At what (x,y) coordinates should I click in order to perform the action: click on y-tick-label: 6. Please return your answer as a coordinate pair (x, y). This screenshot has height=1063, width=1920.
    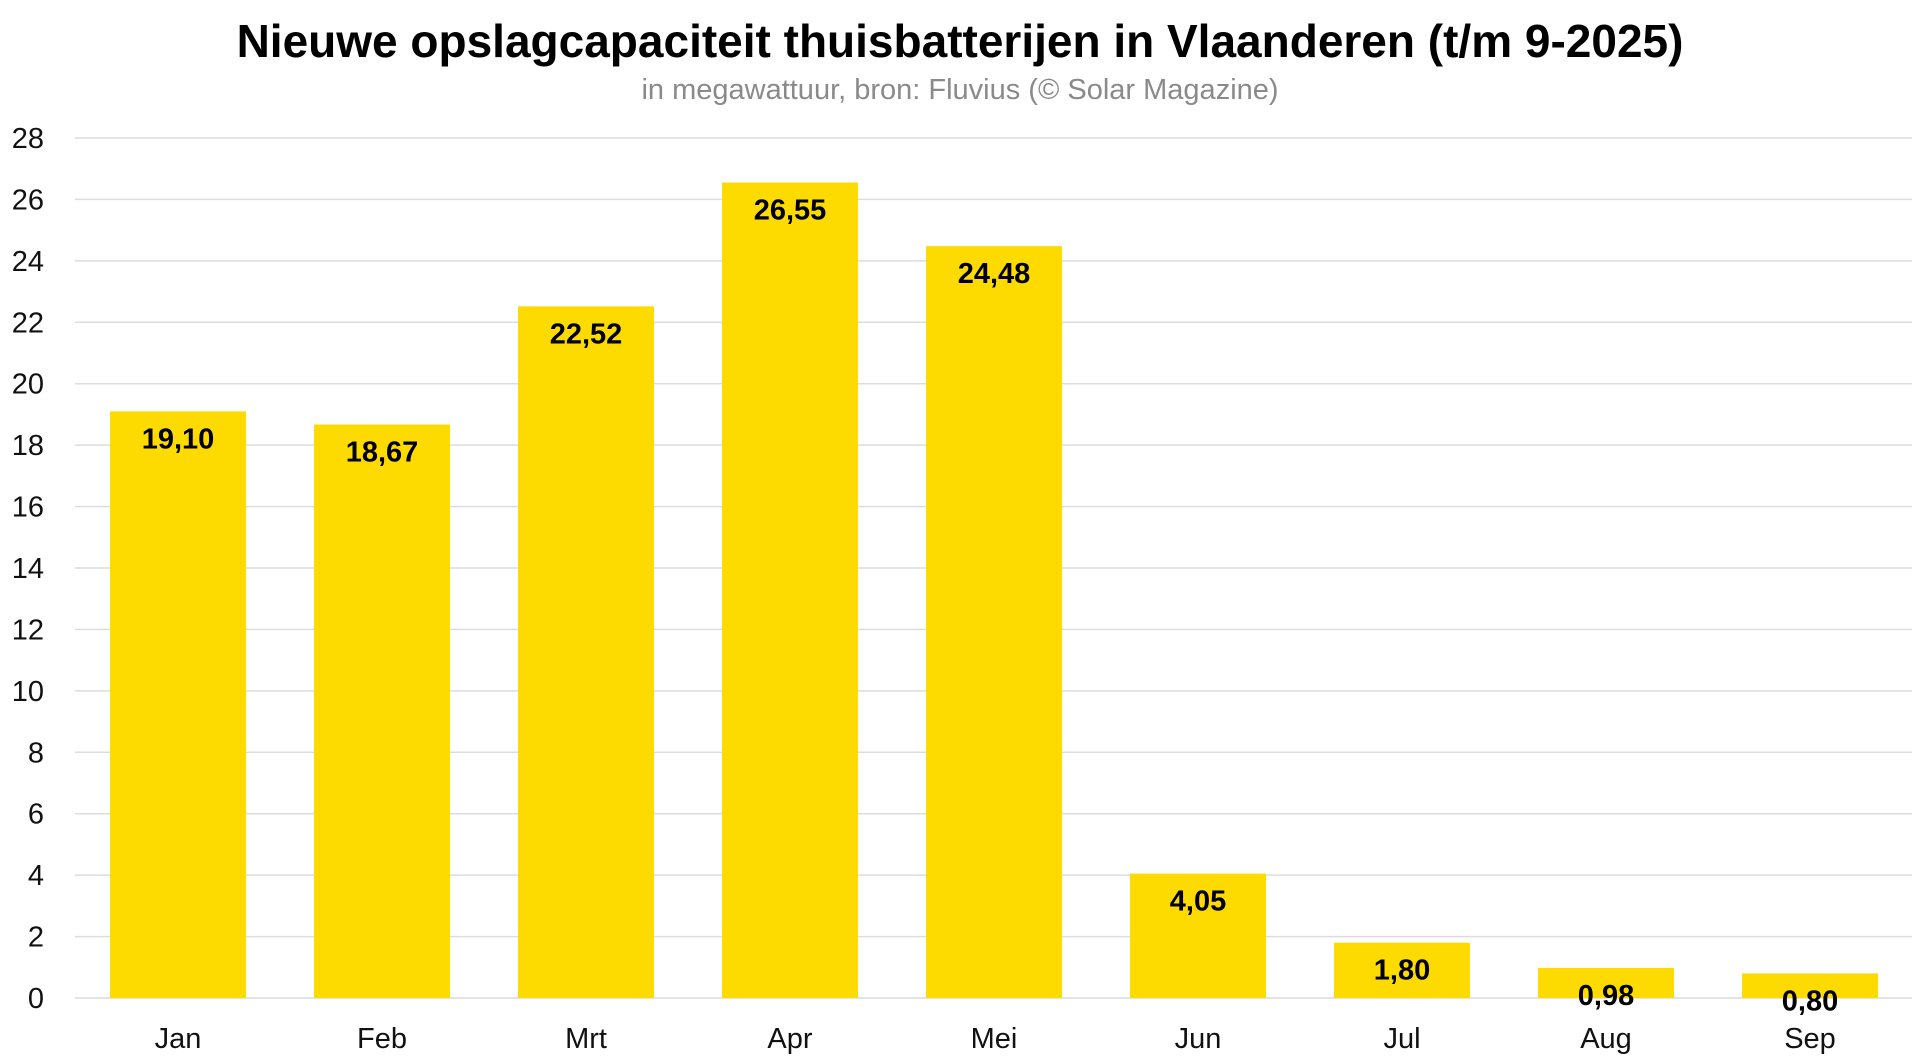
    Looking at the image, I should click on (36, 815).